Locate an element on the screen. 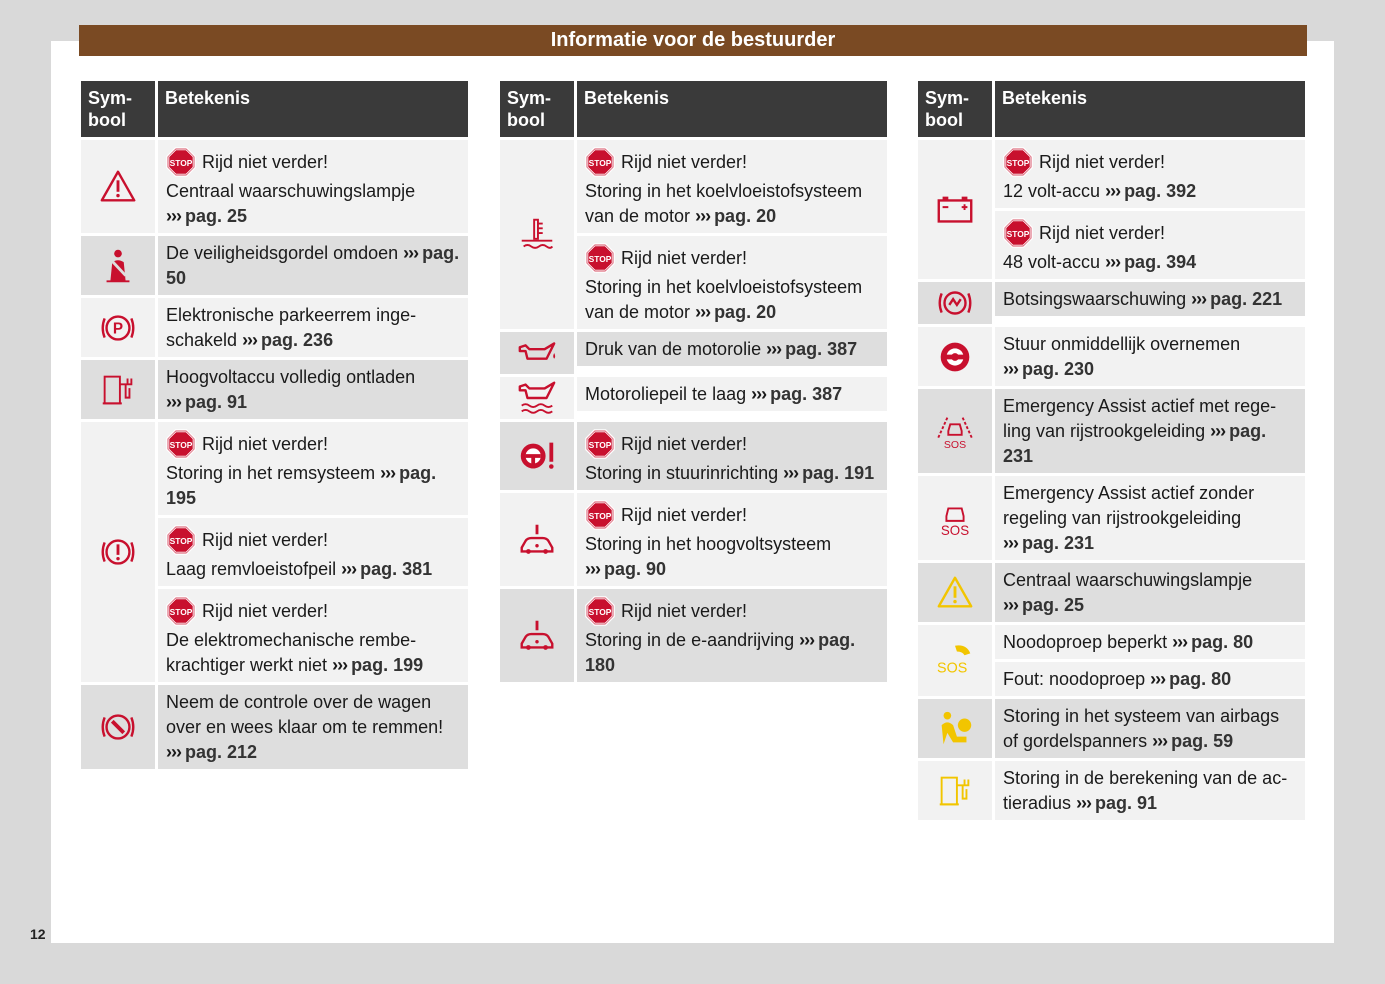 The width and height of the screenshot is (1385, 984). hv-battery-empty-icon is located at coordinates (117, 389).